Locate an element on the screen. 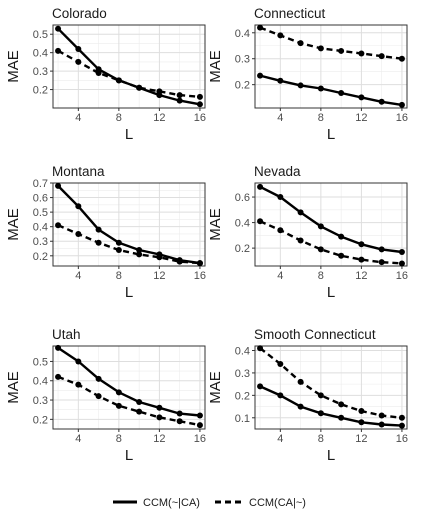  panel-4: Utah 0.2 0.3 0.4 0.5 4 8 12 16 L MAE is located at coordinates (105, 395).